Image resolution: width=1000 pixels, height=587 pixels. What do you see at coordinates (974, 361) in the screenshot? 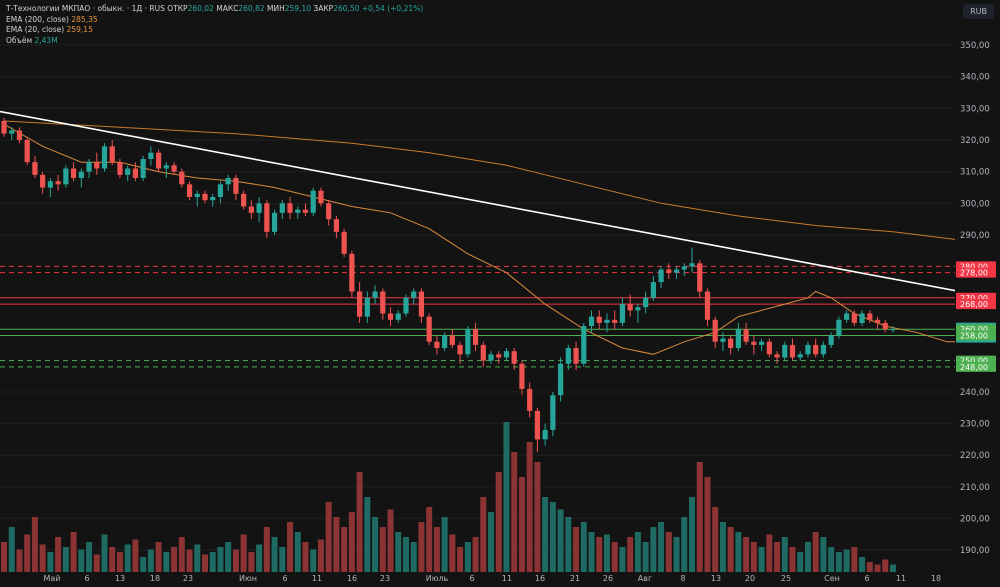
I see `price-label-text: 250,00` at bounding box center [974, 361].